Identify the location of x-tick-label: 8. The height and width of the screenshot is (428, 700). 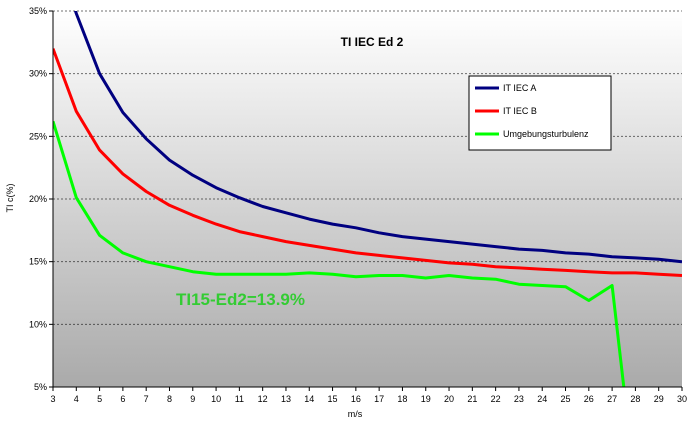
(169, 399).